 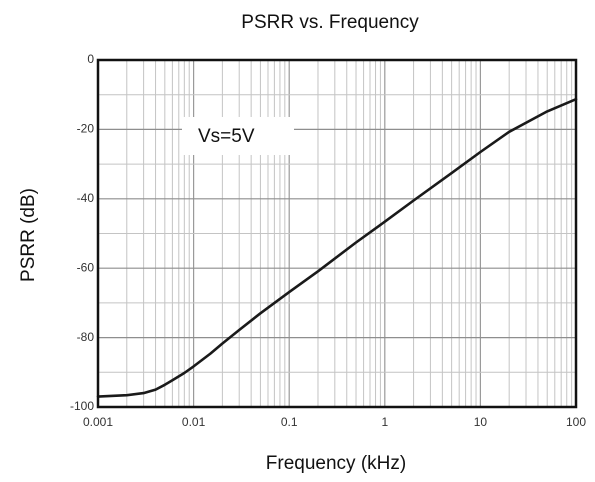 I want to click on y-tick-label: -40, so click(x=86, y=198).